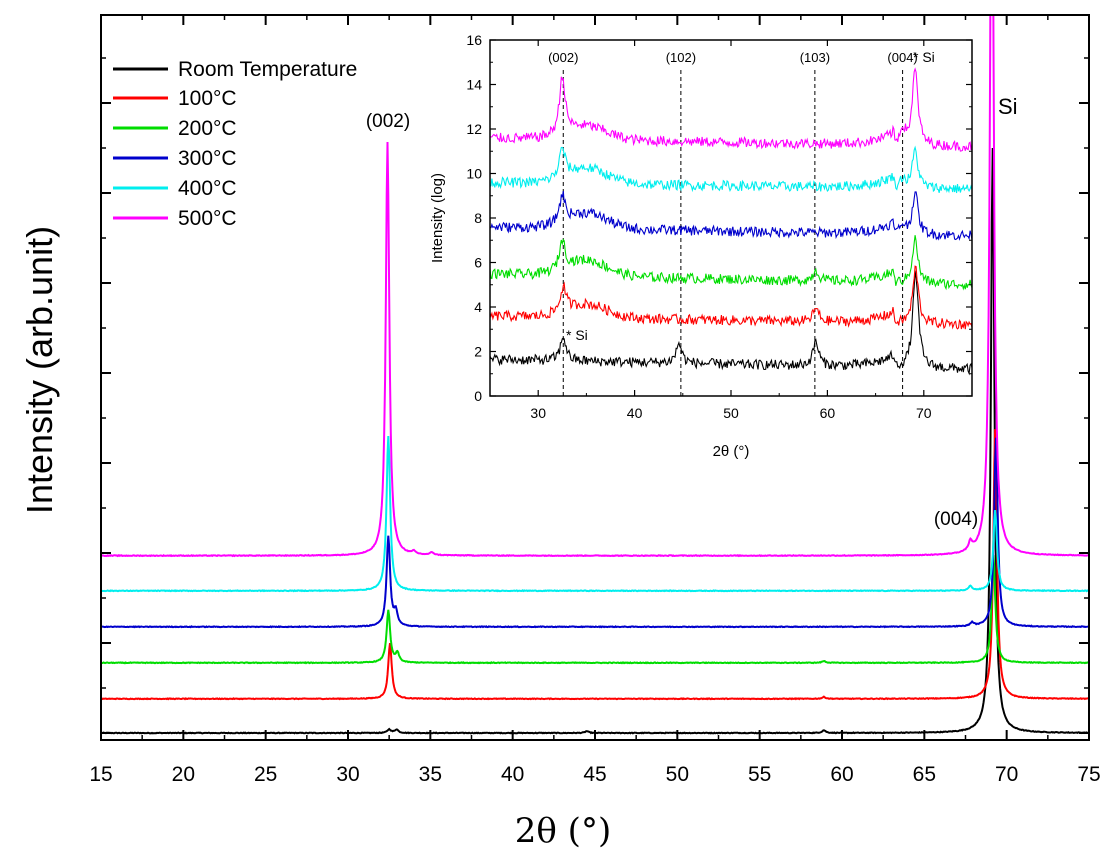 The image size is (1111, 858). Describe the element at coordinates (267, 69) in the screenshot. I see `legend-label: Room Temperature` at that location.